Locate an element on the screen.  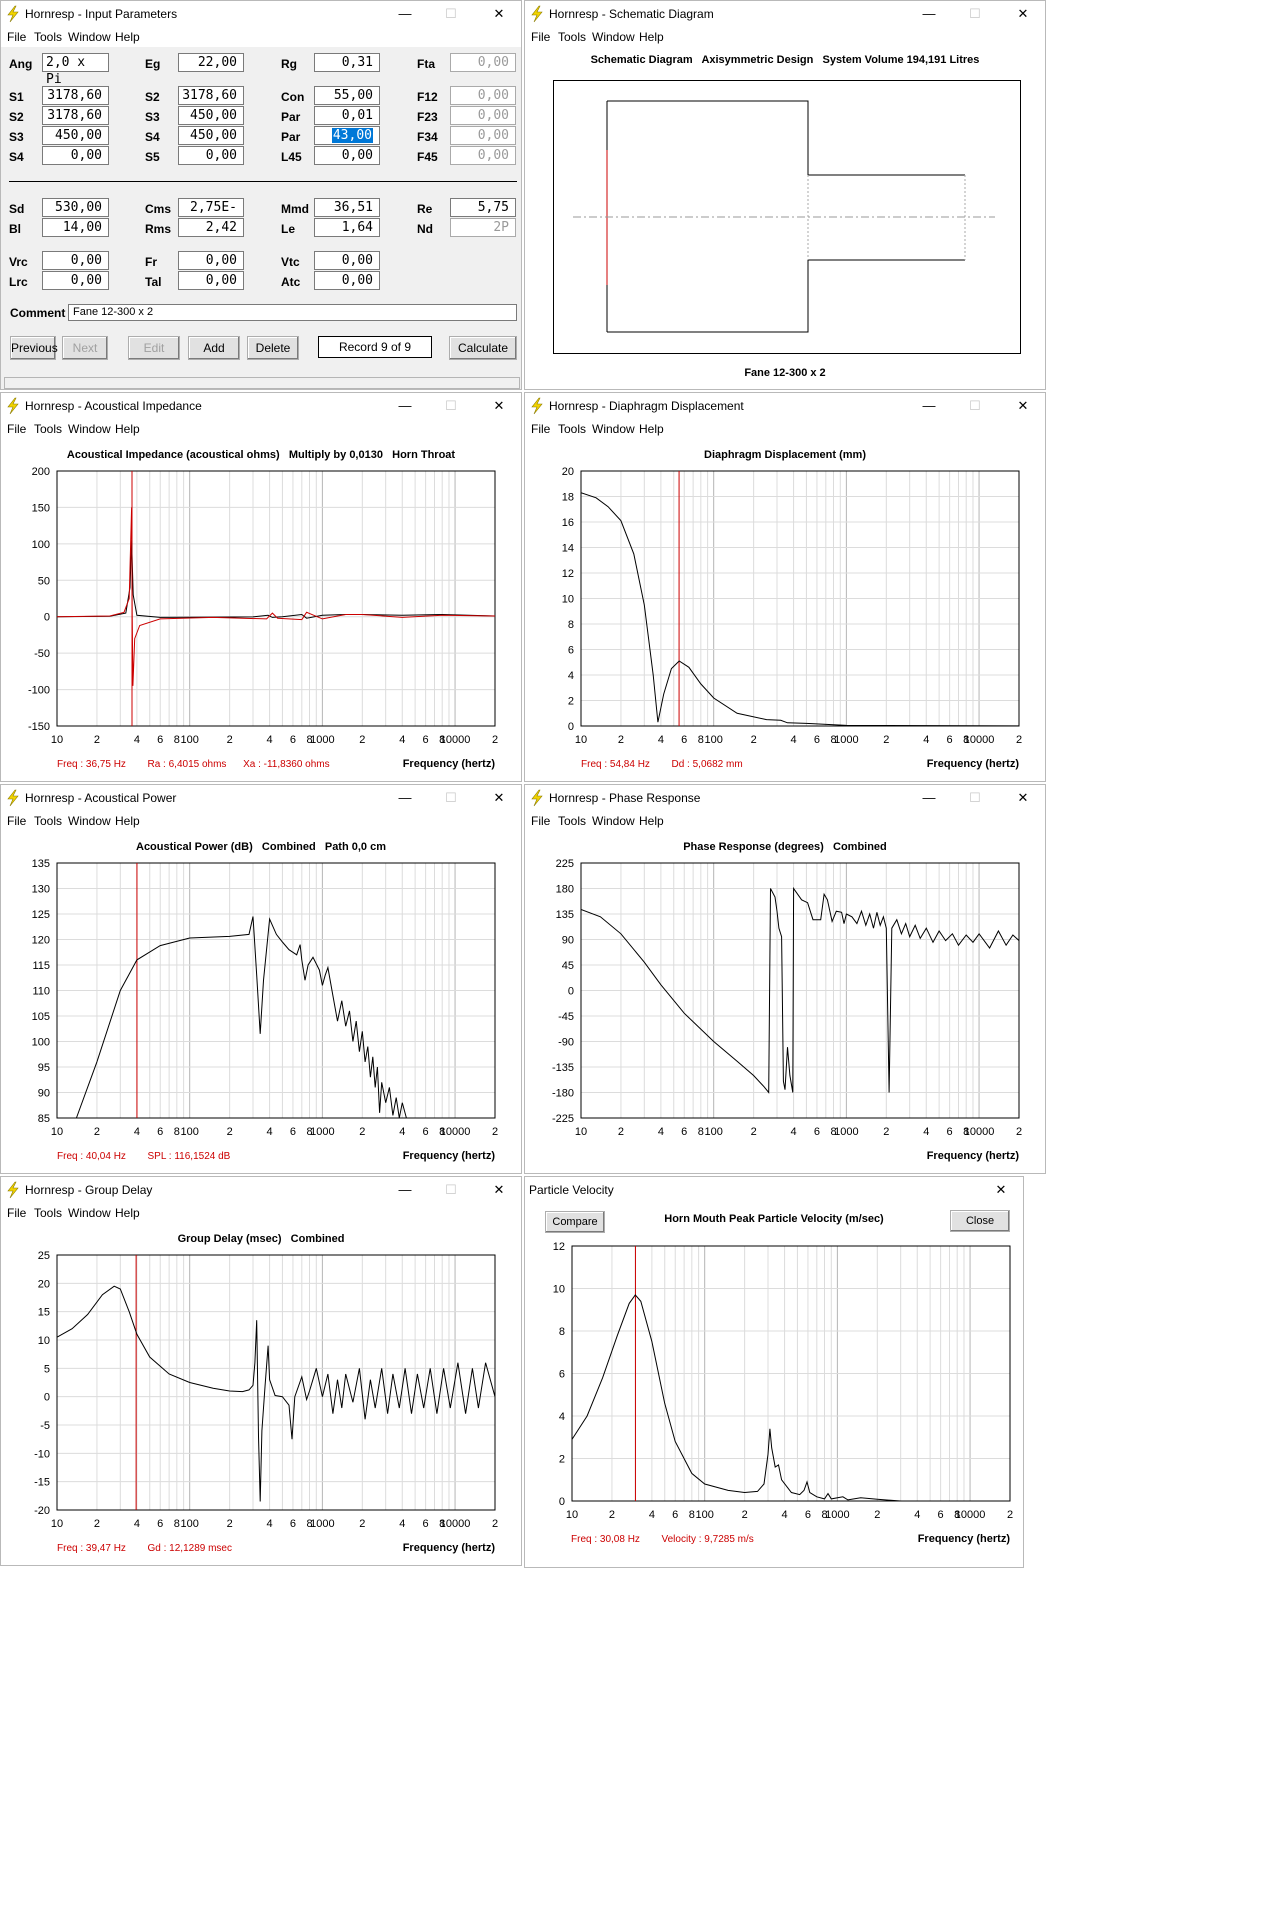
field-tal: 0,00 is located at coordinates (211, 280).